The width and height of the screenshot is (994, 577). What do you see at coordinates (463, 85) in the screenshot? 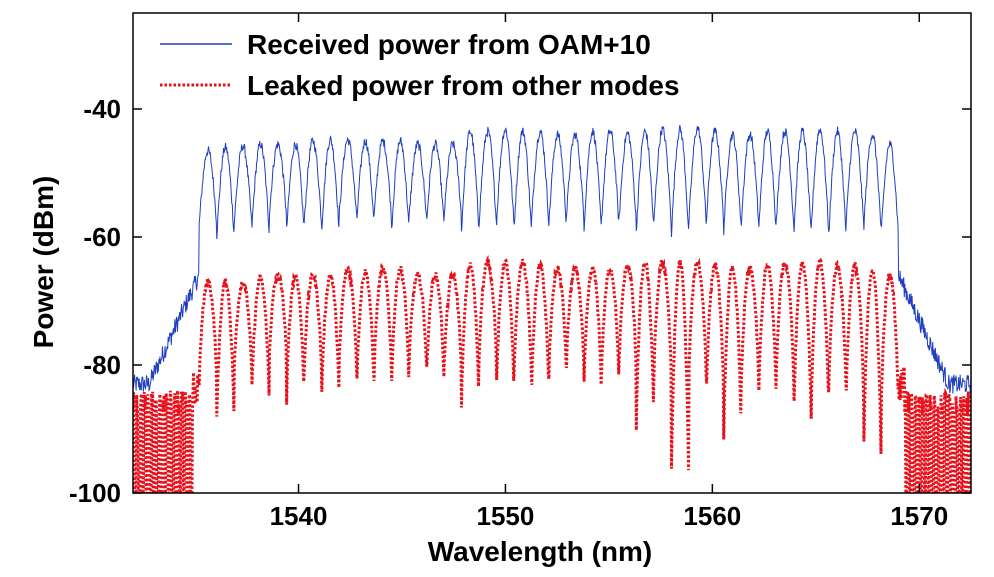
I see `legend-label-leaked: Leaked power from other modes` at bounding box center [463, 85].